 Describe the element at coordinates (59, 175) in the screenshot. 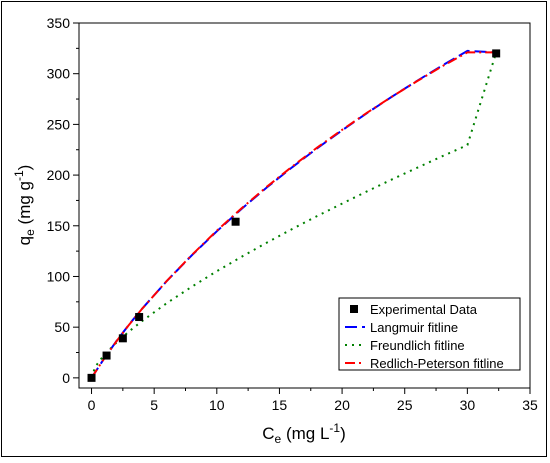

I see `y-tick-label: 200` at that location.